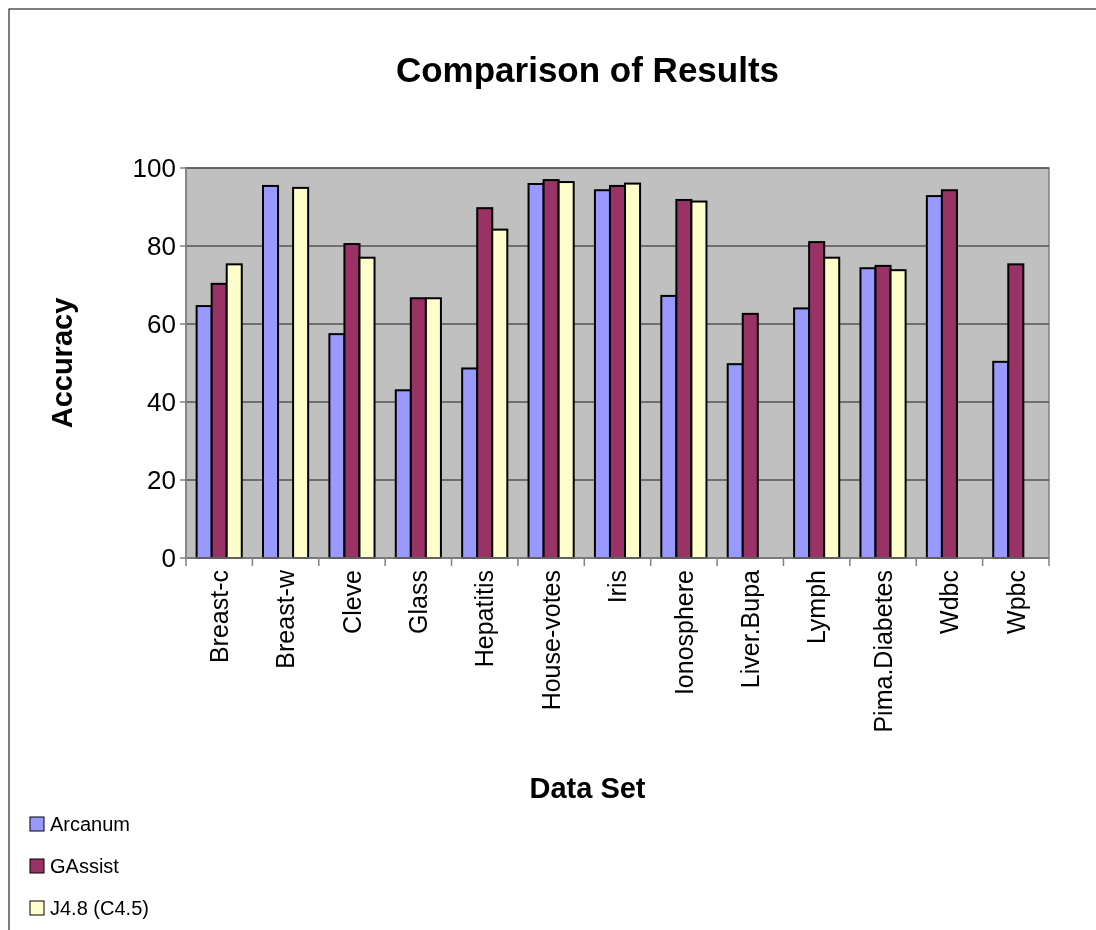 The width and height of the screenshot is (1096, 930). What do you see at coordinates (161, 324) in the screenshot?
I see `y-tick-label: 60` at bounding box center [161, 324].